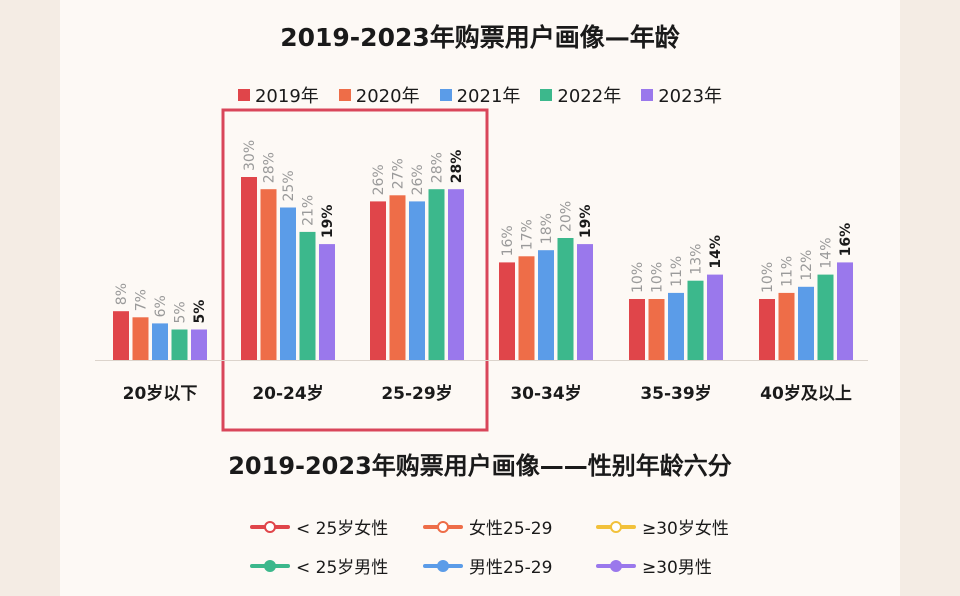 Image resolution: width=960 pixels, height=596 pixels. Describe the element at coordinates (416, 393) in the screenshot. I see `category-label: 25-29岁` at that location.